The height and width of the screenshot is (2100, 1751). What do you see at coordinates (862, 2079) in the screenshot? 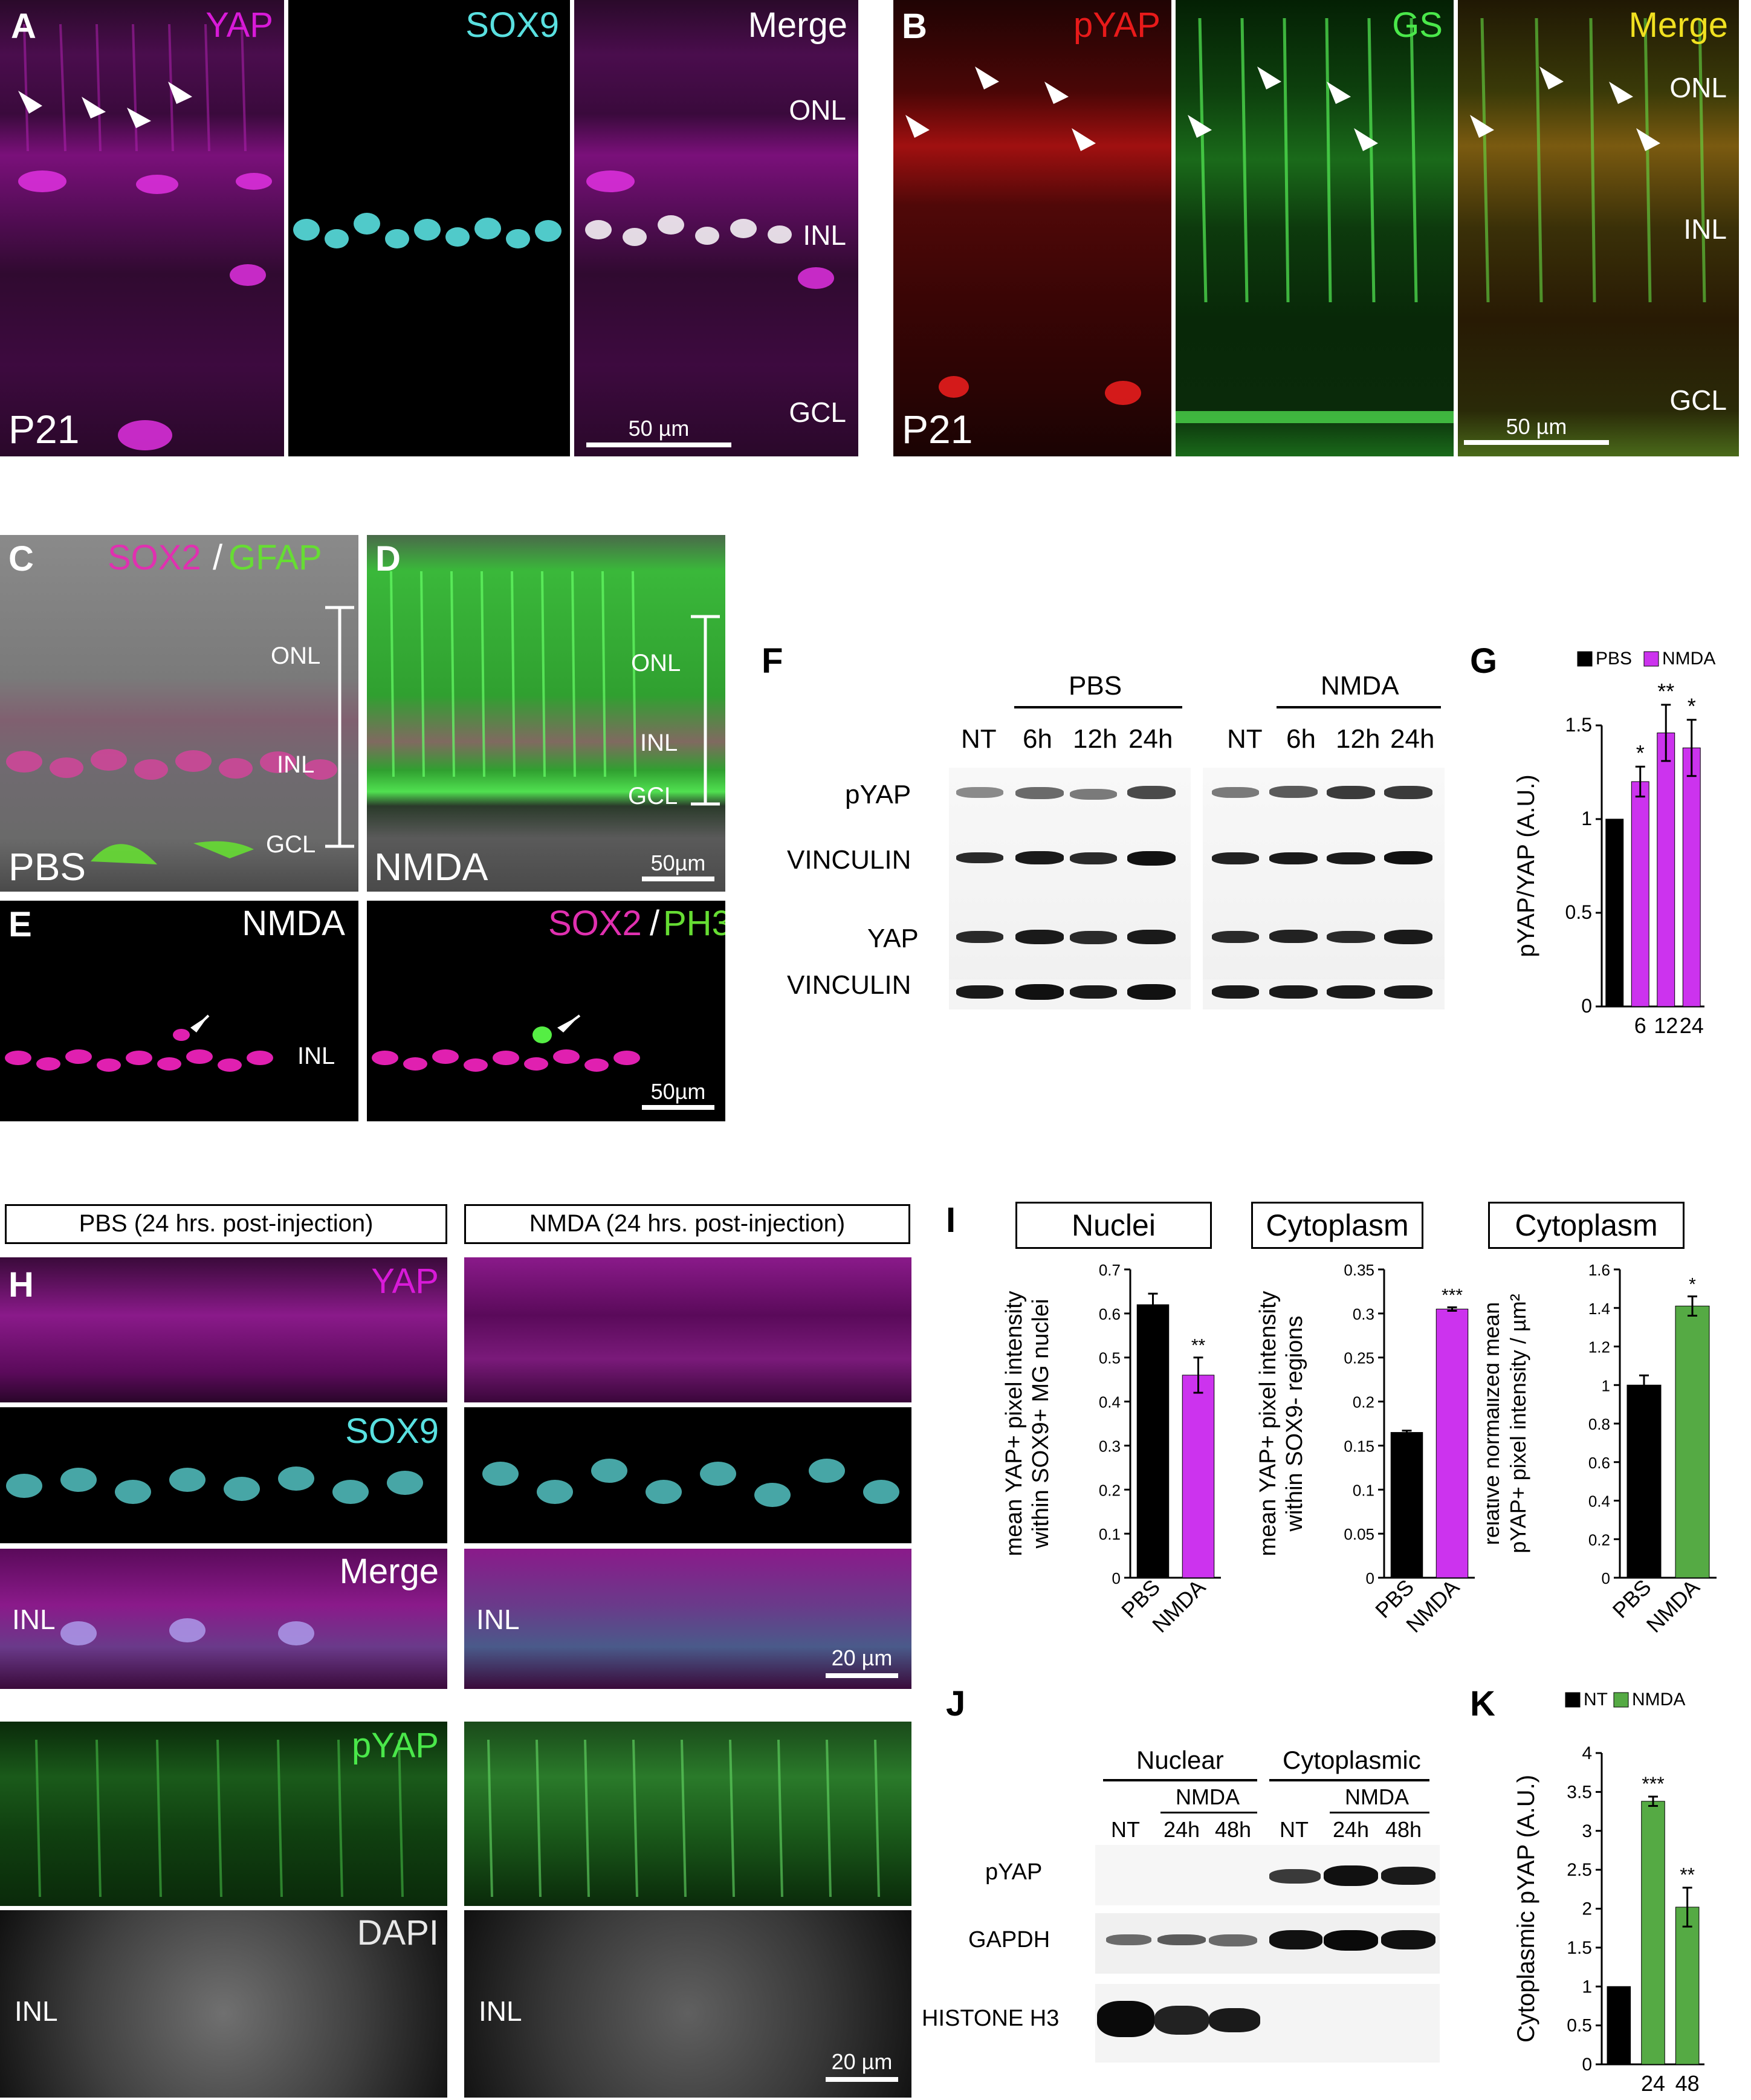
I see `panel-h-nmda-dapi-scale-bar` at bounding box center [862, 2079].